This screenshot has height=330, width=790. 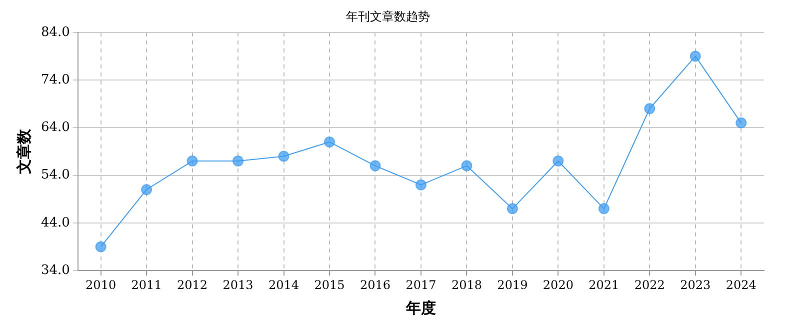 What do you see at coordinates (695, 285) in the screenshot?
I see `x-tick-label: 2023` at bounding box center [695, 285].